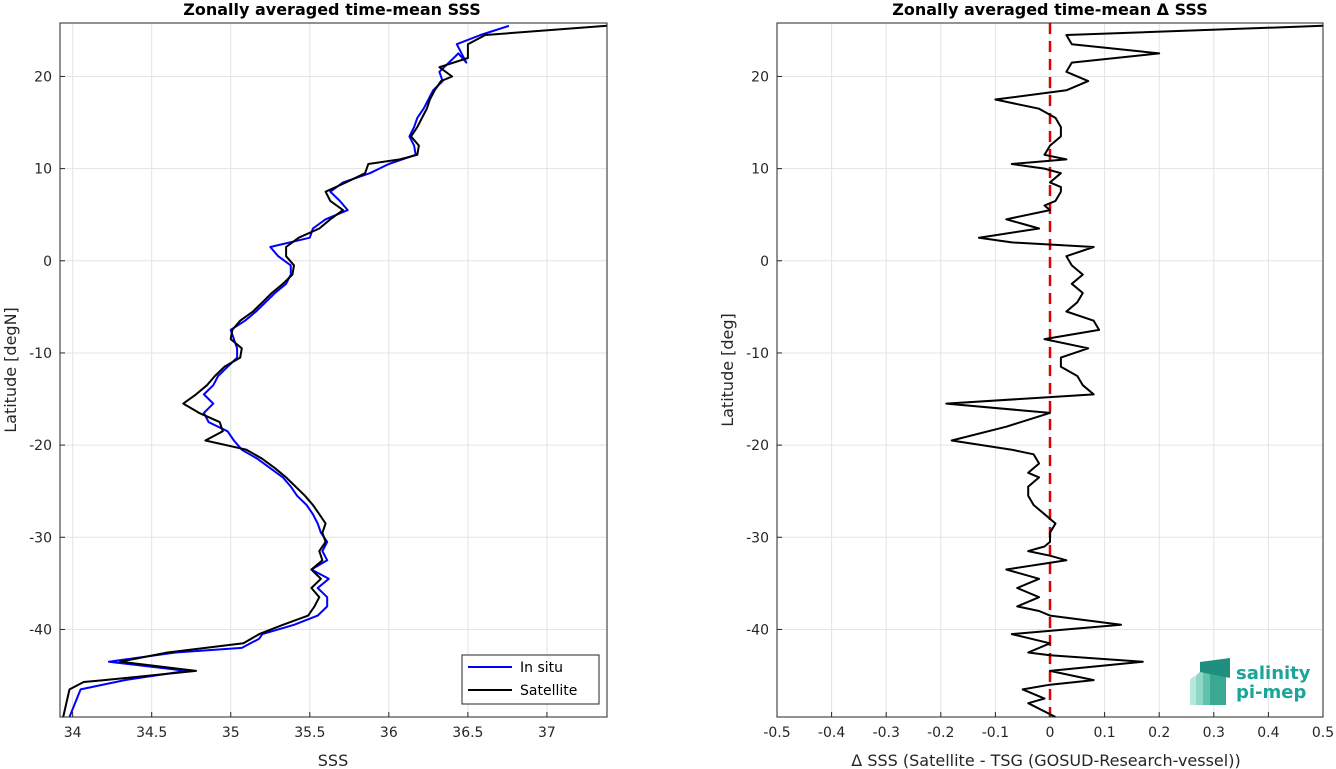 This screenshot has width=1336, height=769. Describe the element at coordinates (1273, 673) in the screenshot. I see `logo-text-salinity: salinity` at that location.